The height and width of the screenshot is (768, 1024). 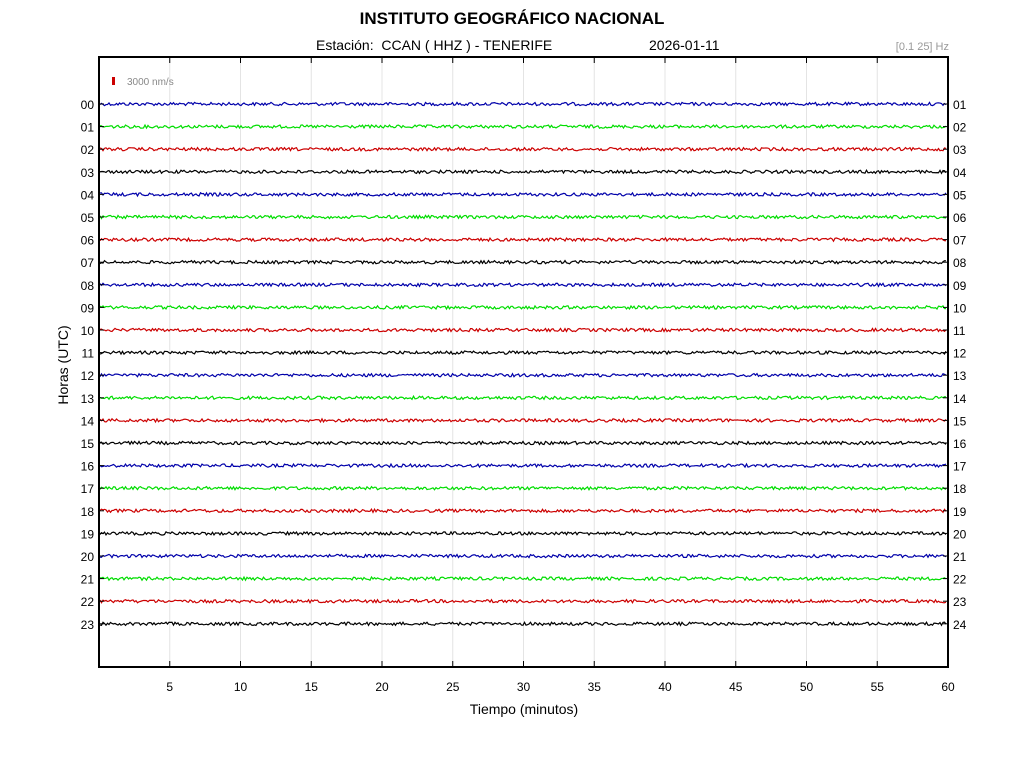 I want to click on hour-label-left: 22, so click(x=88, y=602).